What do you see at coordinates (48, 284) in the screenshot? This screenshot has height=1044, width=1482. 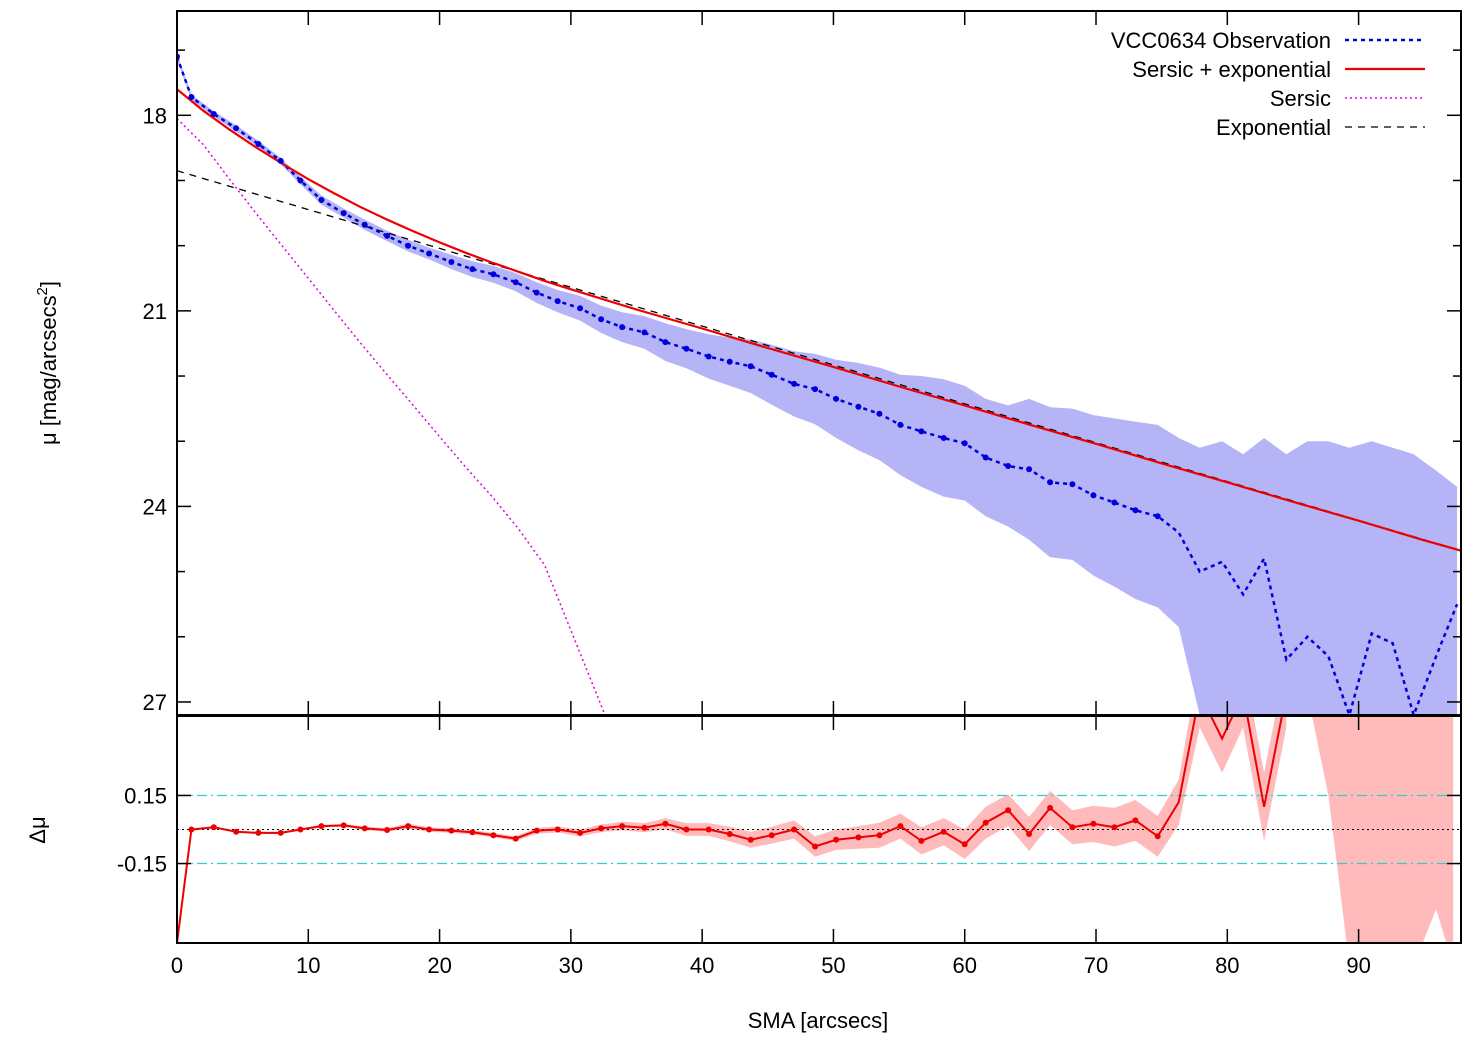 I see `y-axis-label-top-end: ]` at bounding box center [48, 284].